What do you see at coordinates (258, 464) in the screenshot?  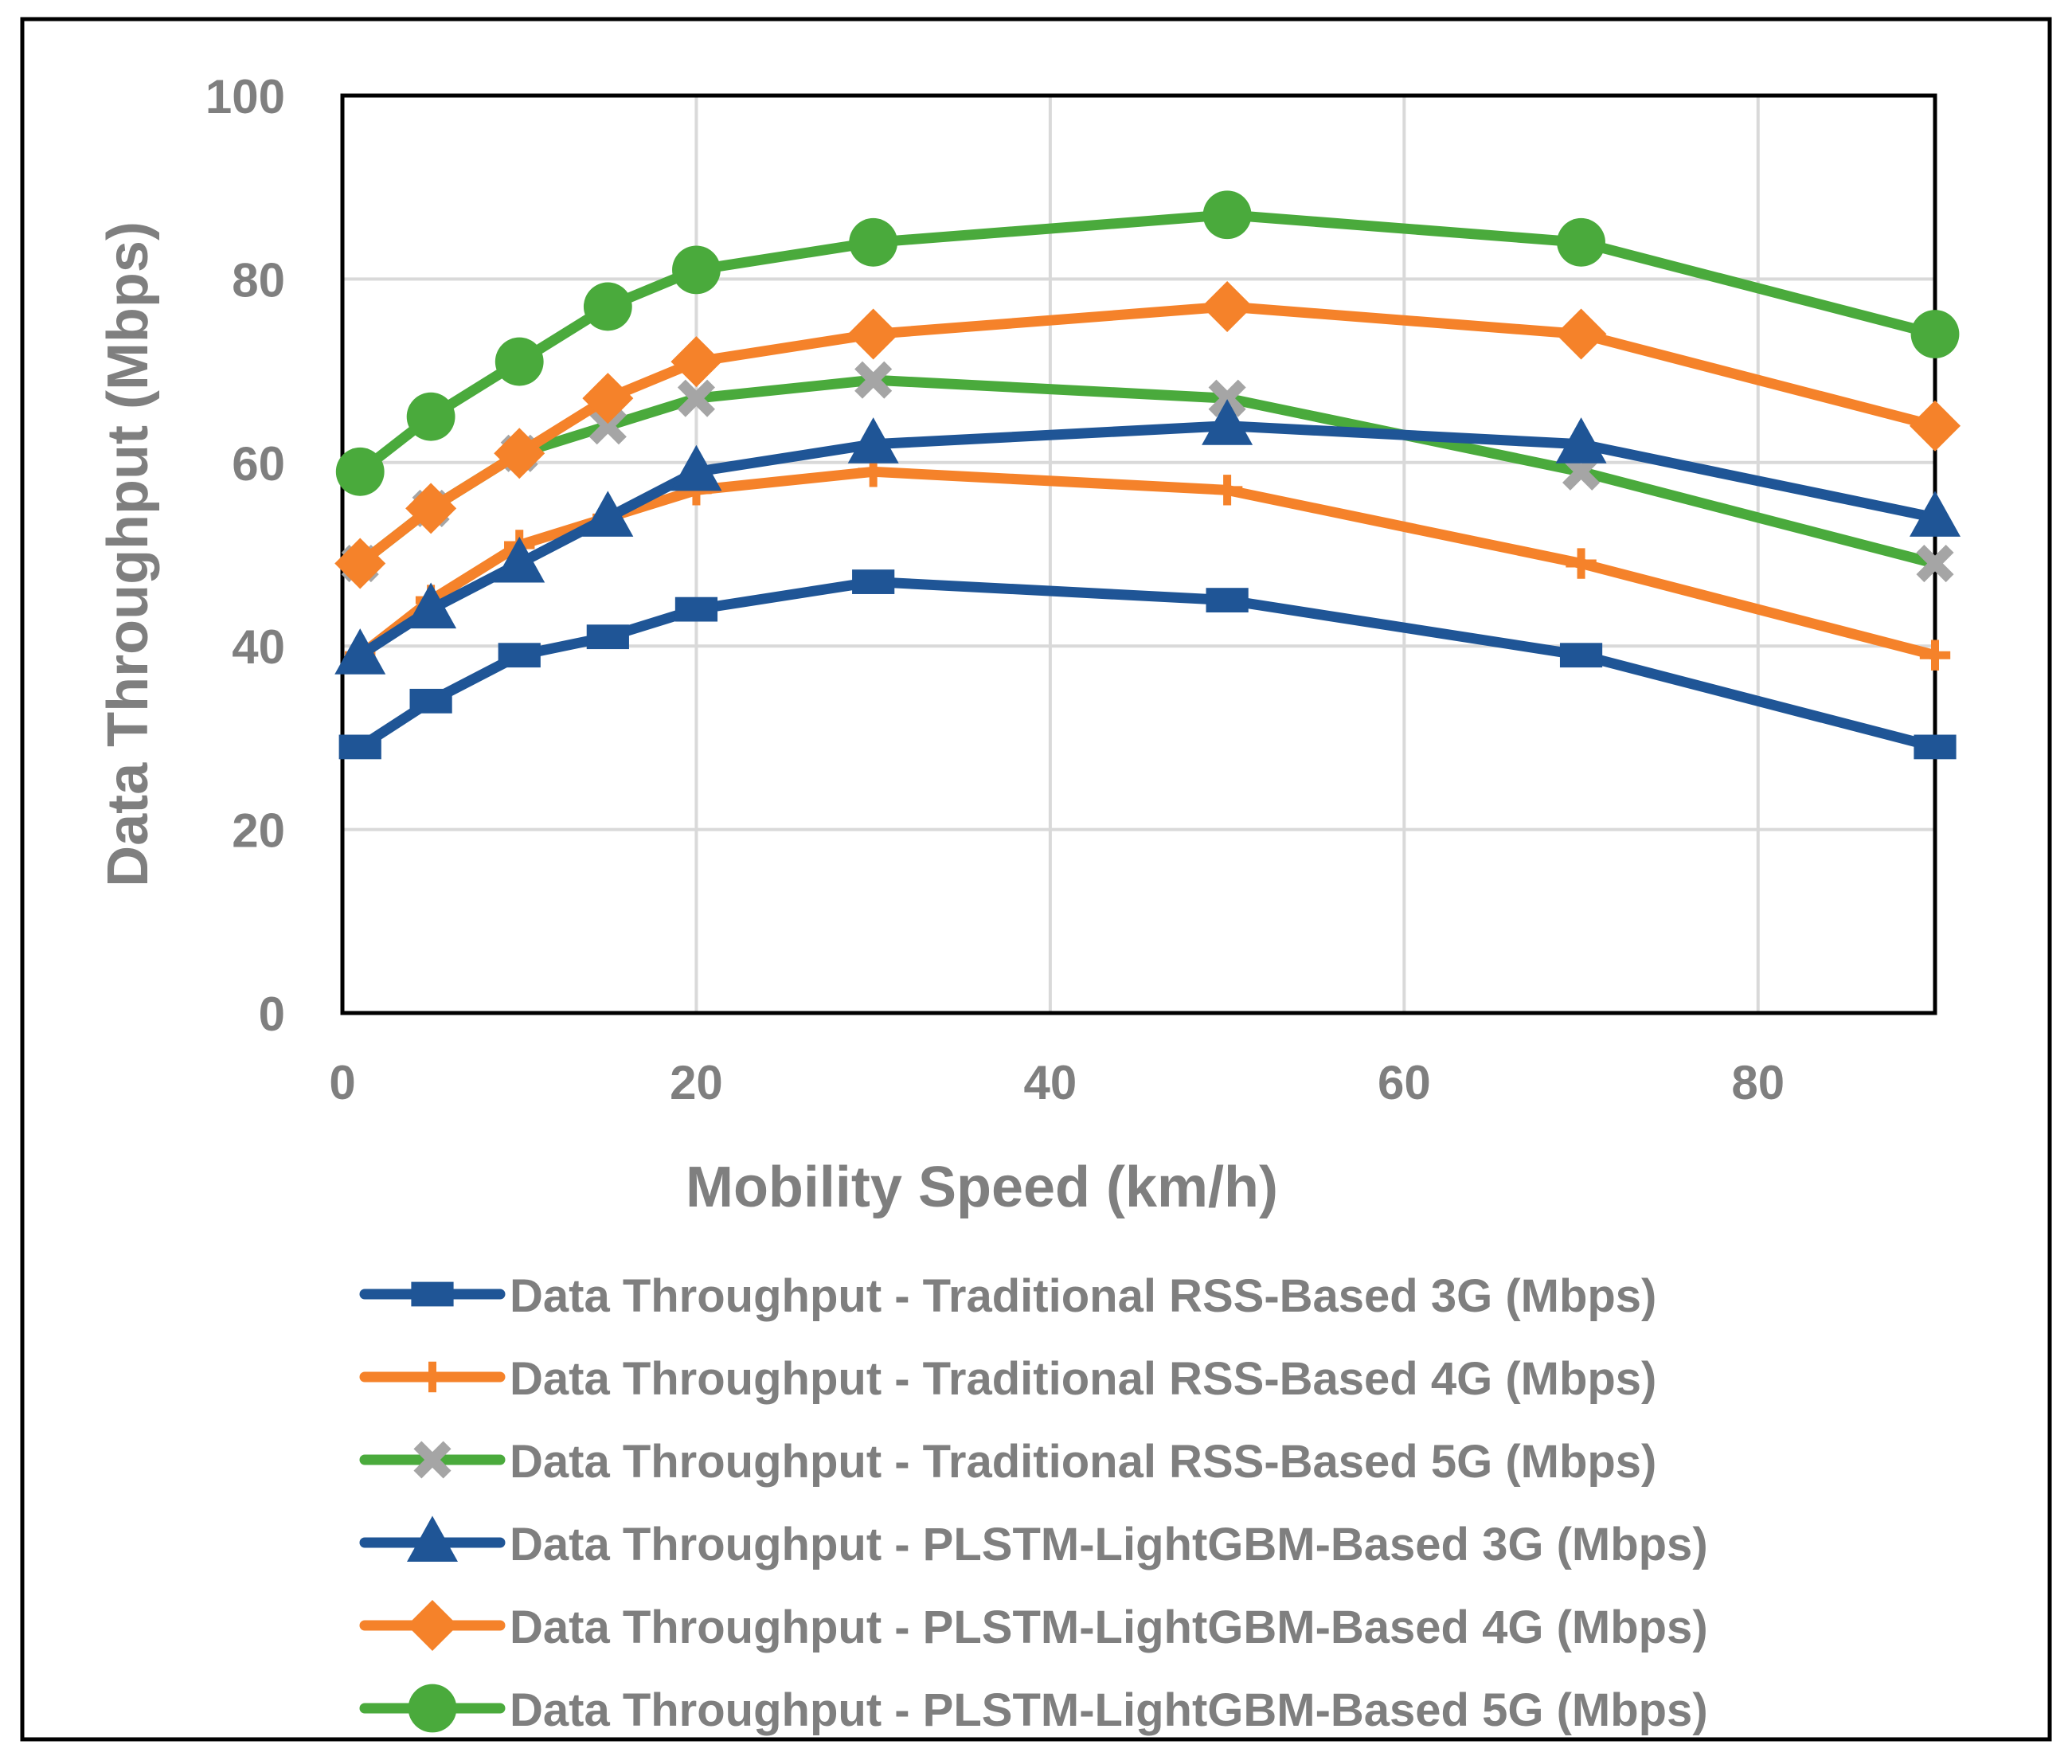 I see `y-tick-label: 60` at bounding box center [258, 464].